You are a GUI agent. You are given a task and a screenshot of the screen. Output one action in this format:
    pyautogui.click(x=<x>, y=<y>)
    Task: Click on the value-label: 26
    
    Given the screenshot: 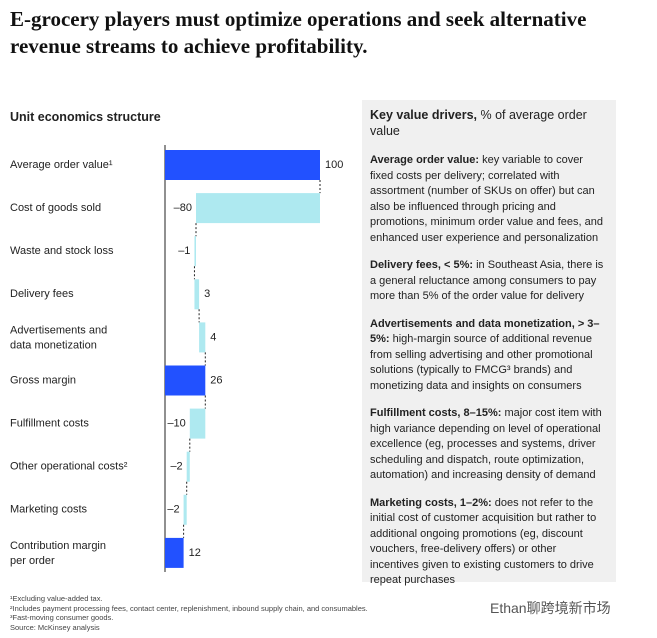 What is the action you would take?
    pyautogui.click(x=216, y=380)
    